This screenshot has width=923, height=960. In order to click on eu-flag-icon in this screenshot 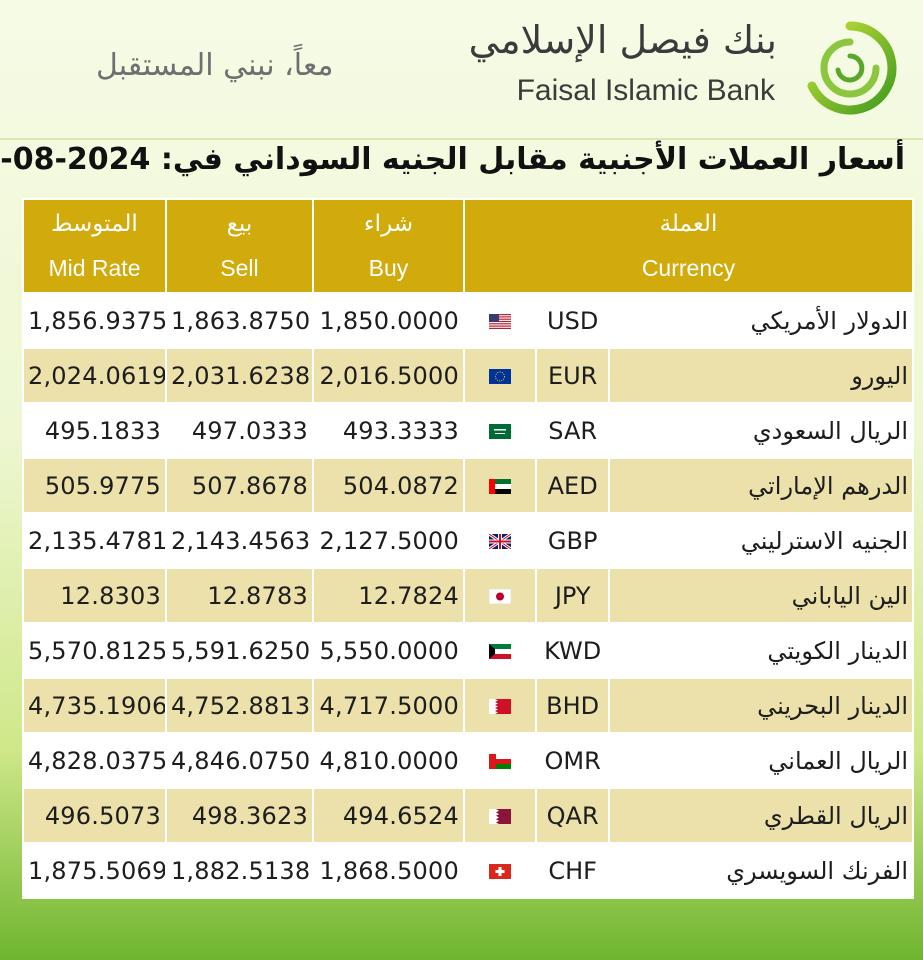, I will do `click(500, 376)`.